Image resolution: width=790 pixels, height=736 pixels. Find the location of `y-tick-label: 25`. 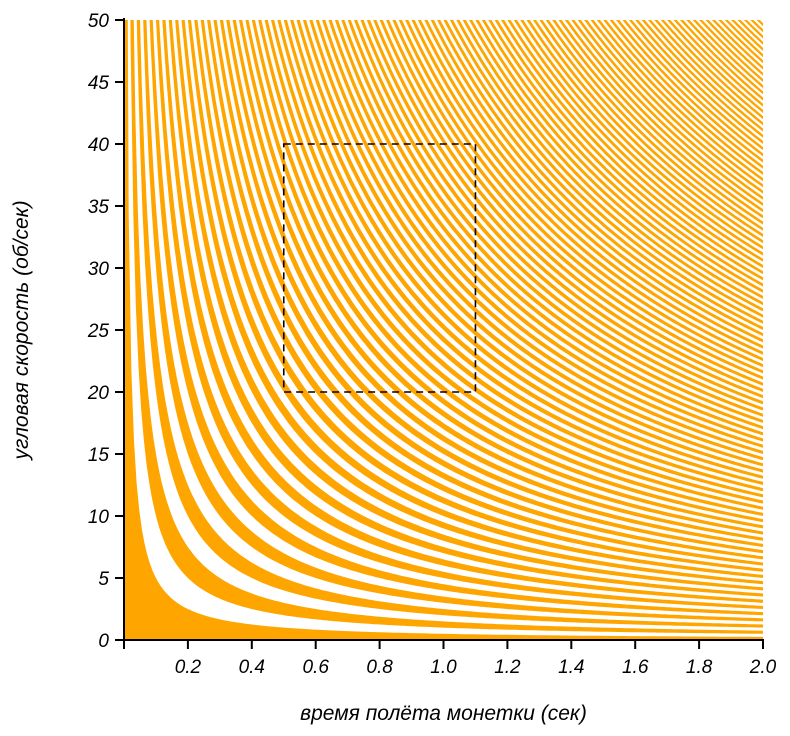

y-tick-label: 25 is located at coordinates (98, 331).